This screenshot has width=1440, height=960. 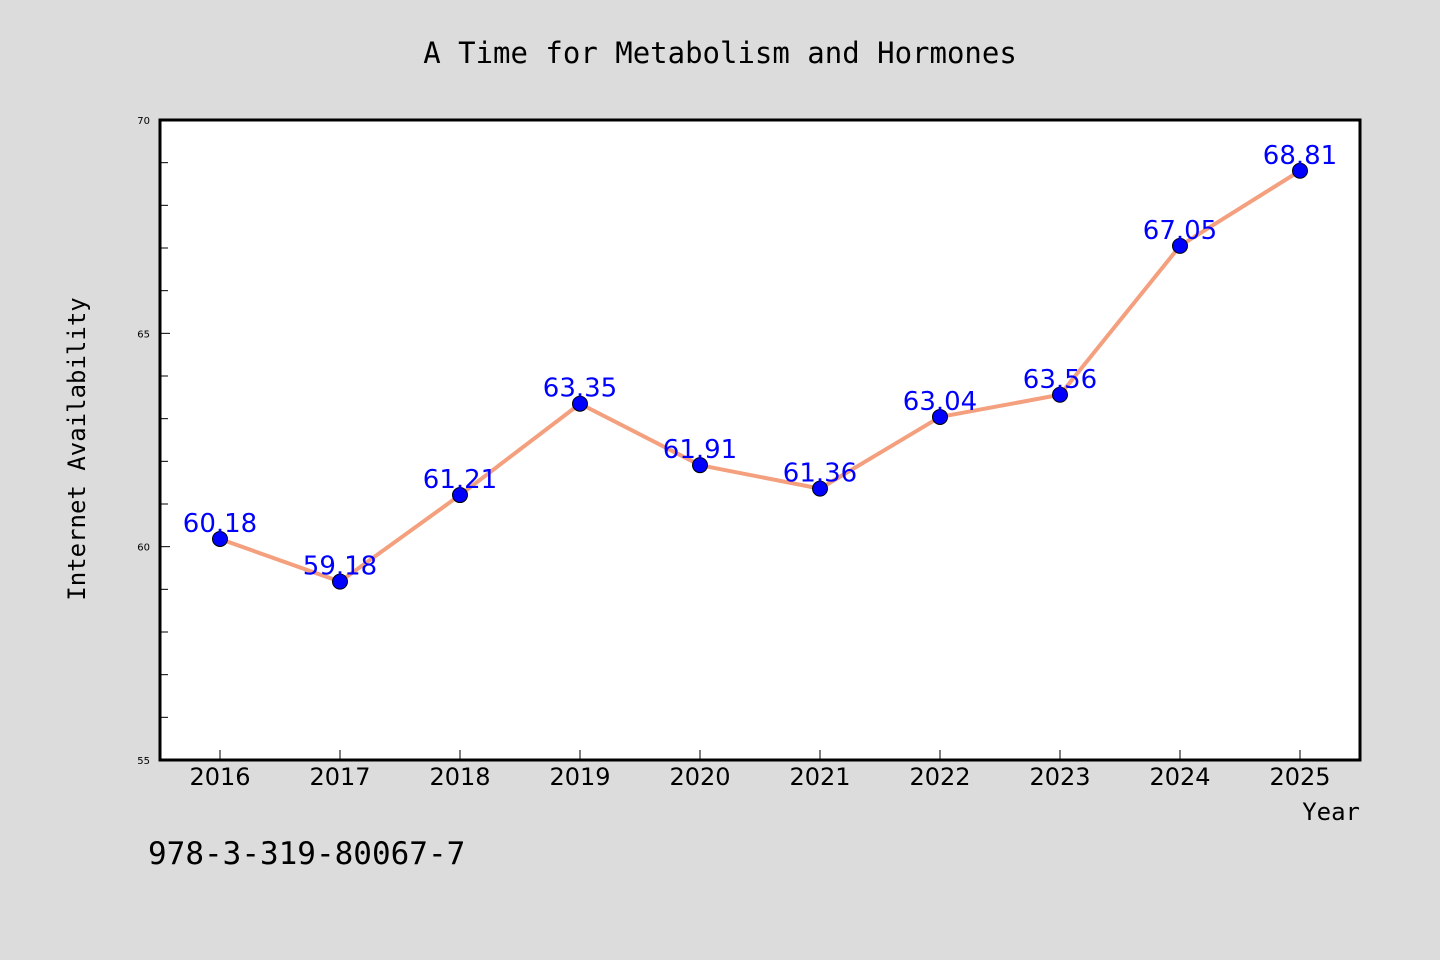 What do you see at coordinates (460, 480) in the screenshot?
I see `data-label: 61.21` at bounding box center [460, 480].